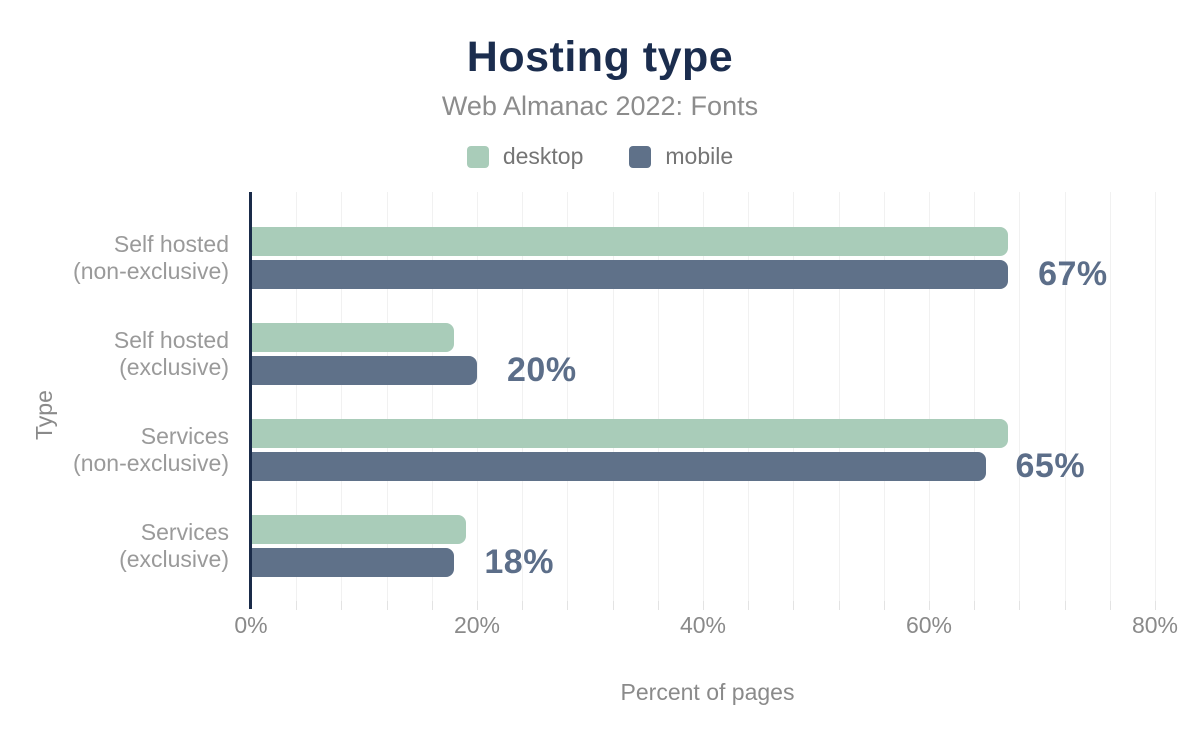 This screenshot has width=1200, height=742. I want to click on legend-swatch-mobile-icon, so click(640, 156).